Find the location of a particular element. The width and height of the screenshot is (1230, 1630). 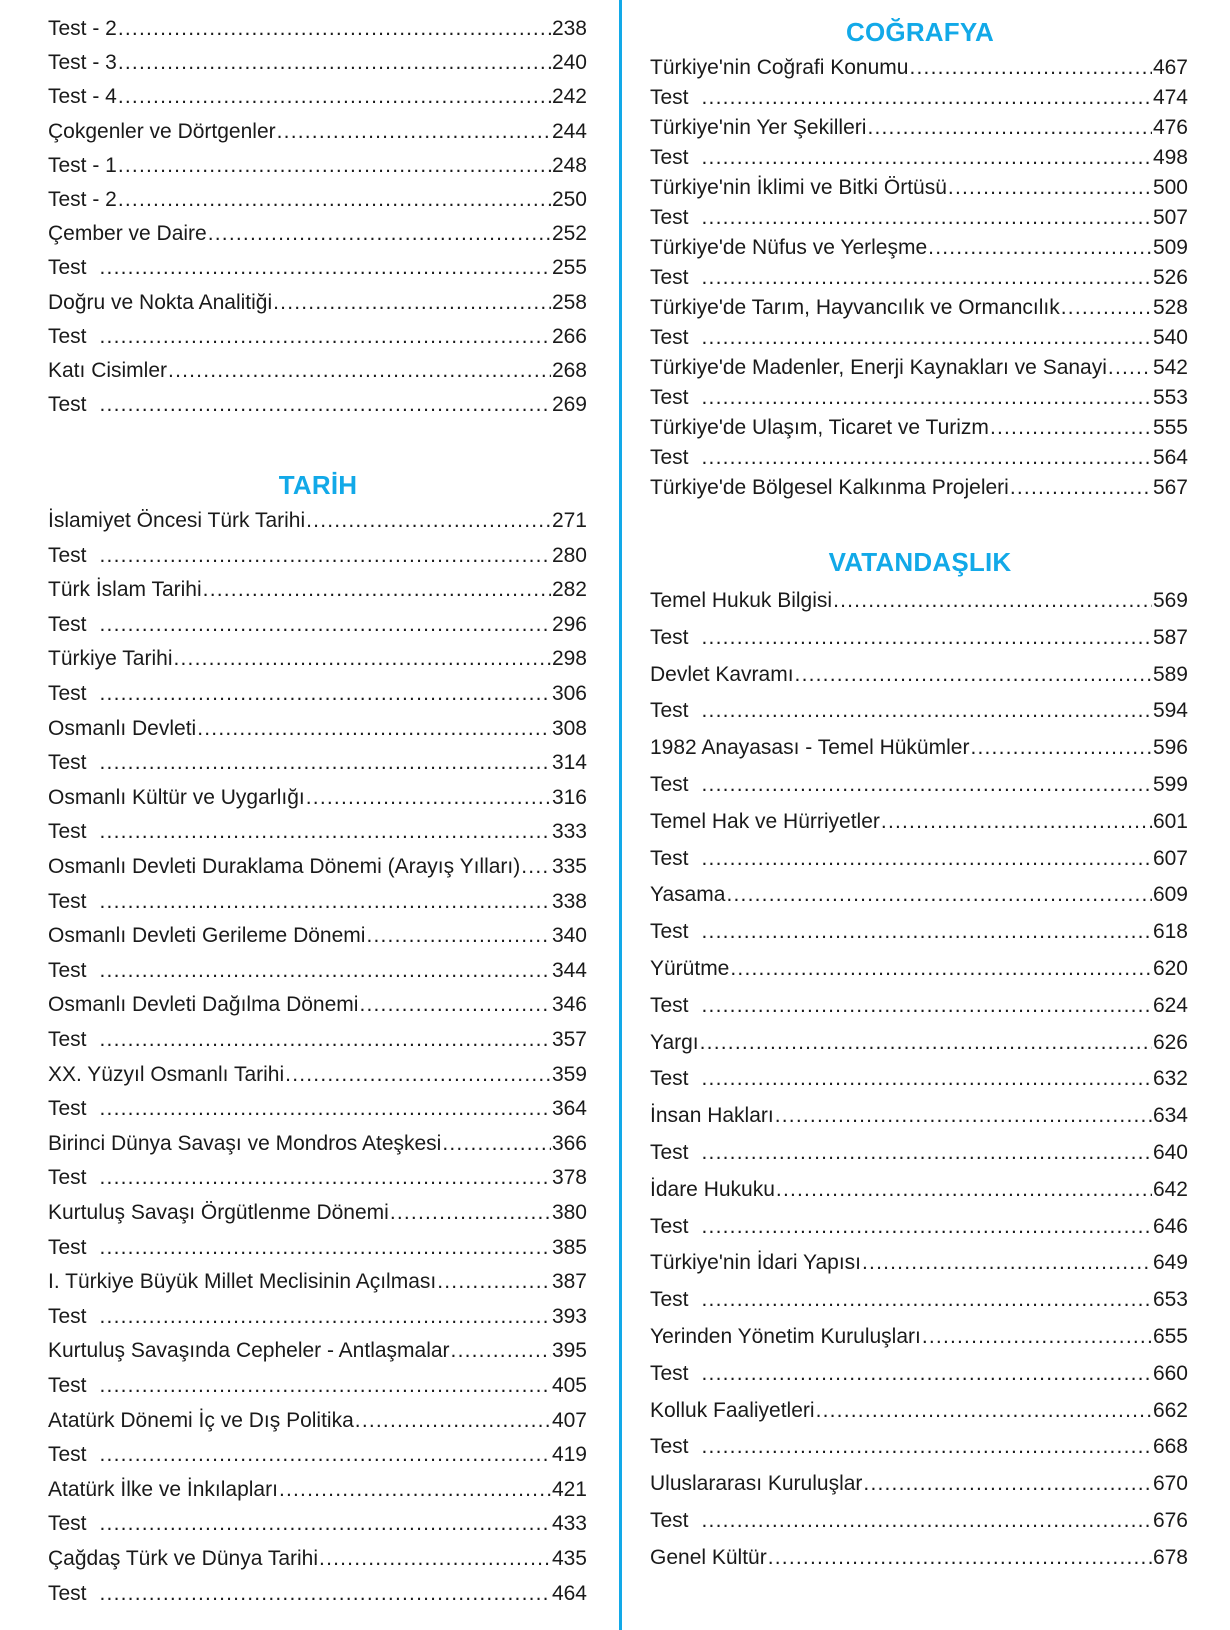

toc-entry: Genel Kültür 678 is located at coordinates (919, 1558).